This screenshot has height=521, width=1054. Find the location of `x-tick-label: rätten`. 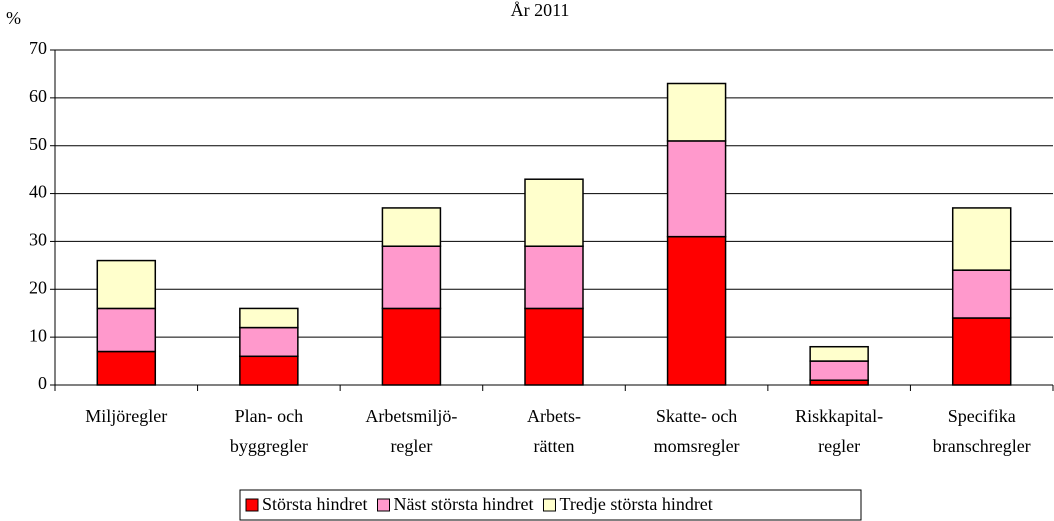

x-tick-label: rätten is located at coordinates (554, 446).